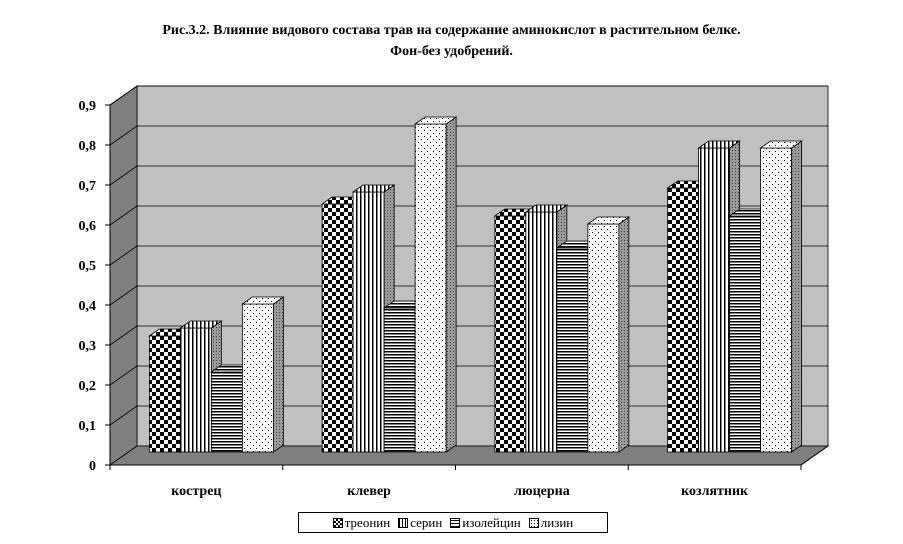 This screenshot has height=544, width=903. I want to click on legend-item: лизин, so click(551, 522).